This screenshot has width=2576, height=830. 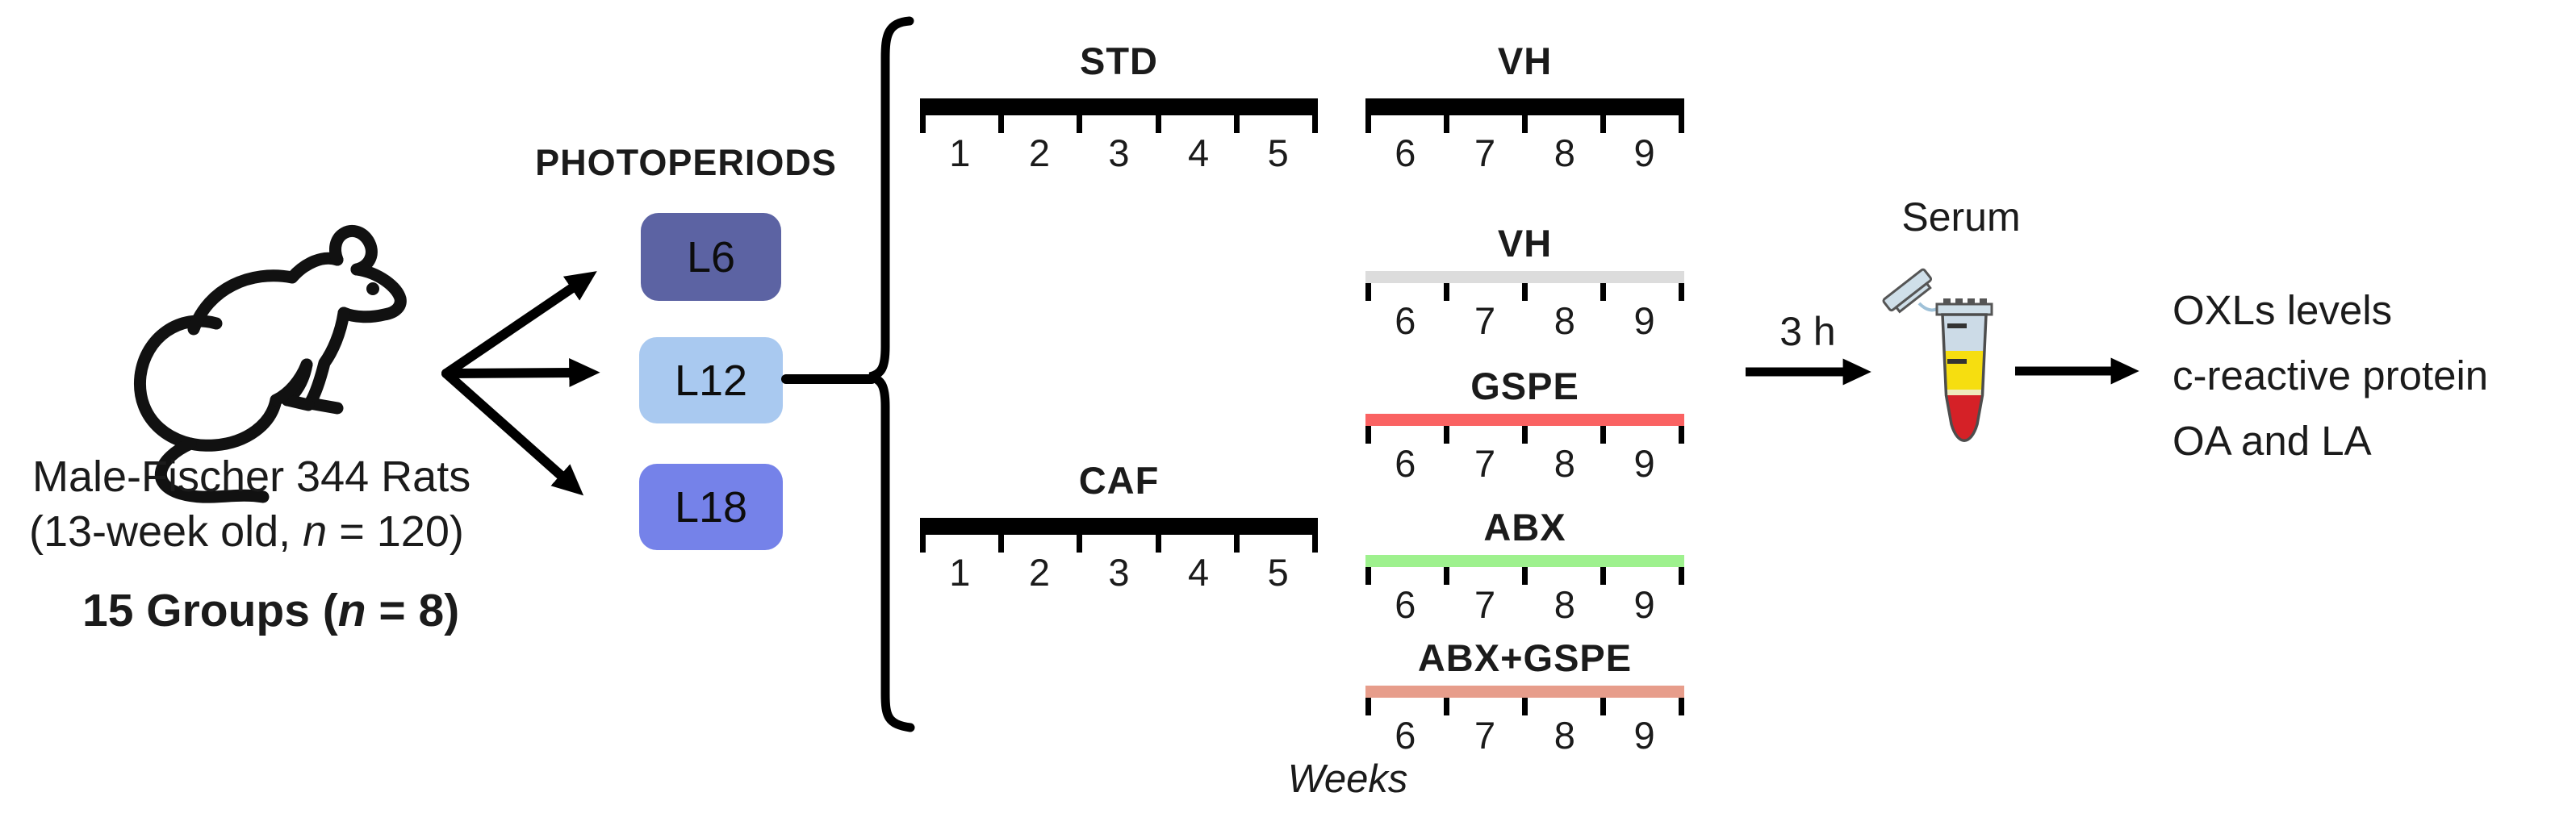 What do you see at coordinates (1964, 418) in the screenshot?
I see `tube-blood-section` at bounding box center [1964, 418].